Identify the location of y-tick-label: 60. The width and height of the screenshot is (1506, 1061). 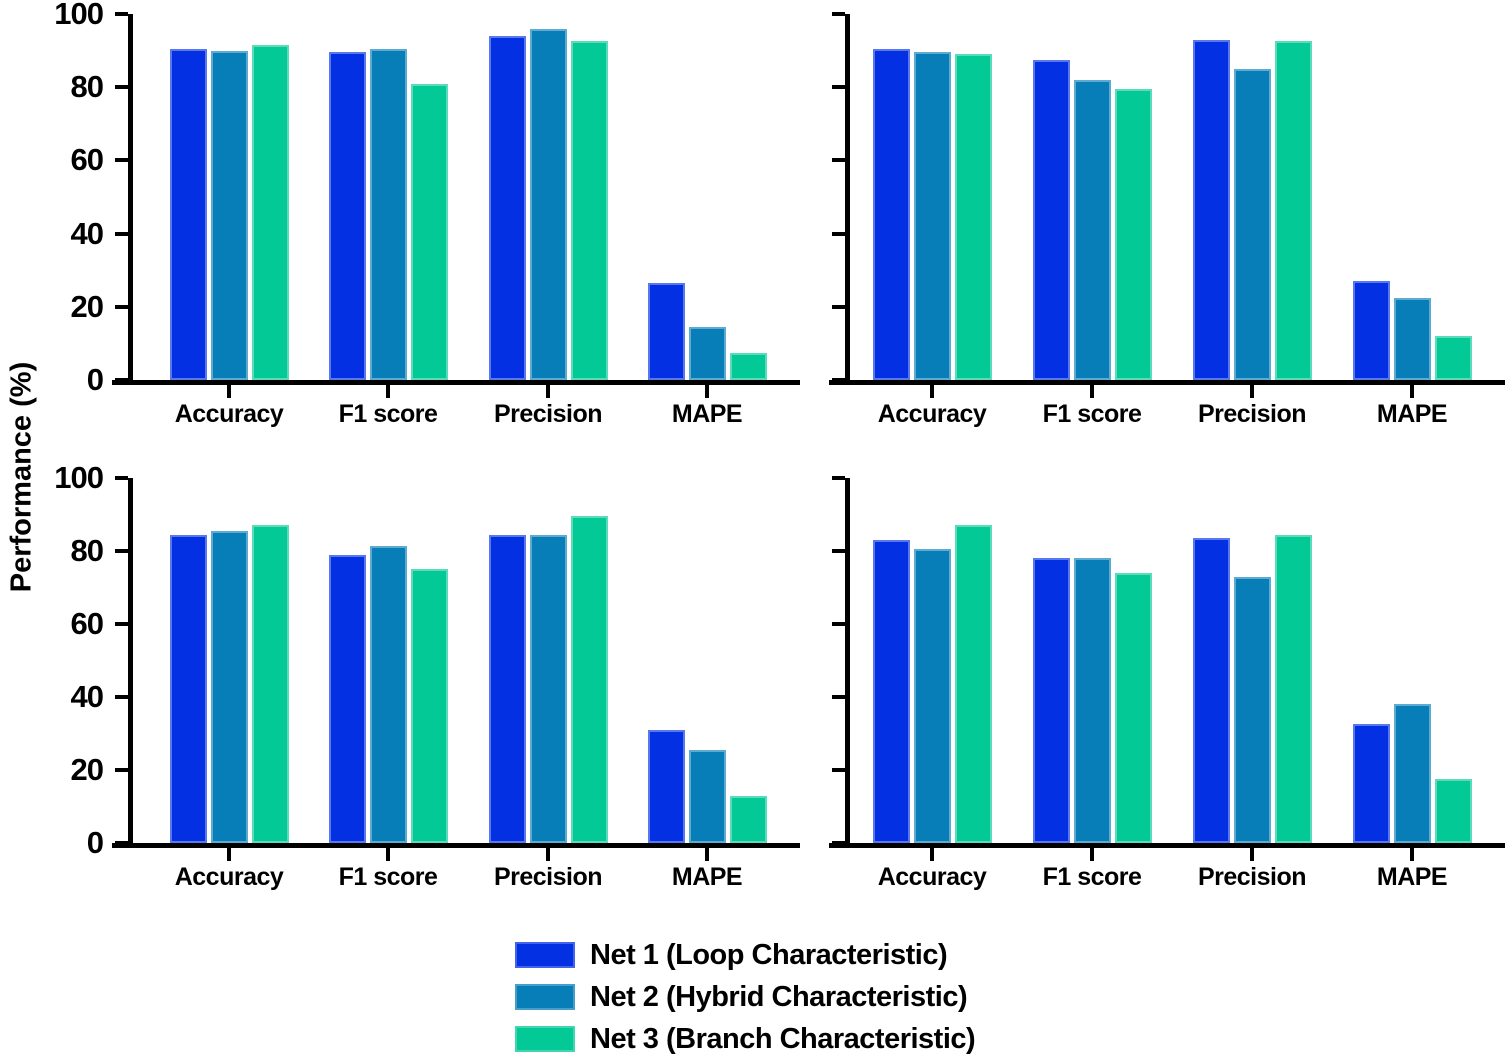
(87, 160).